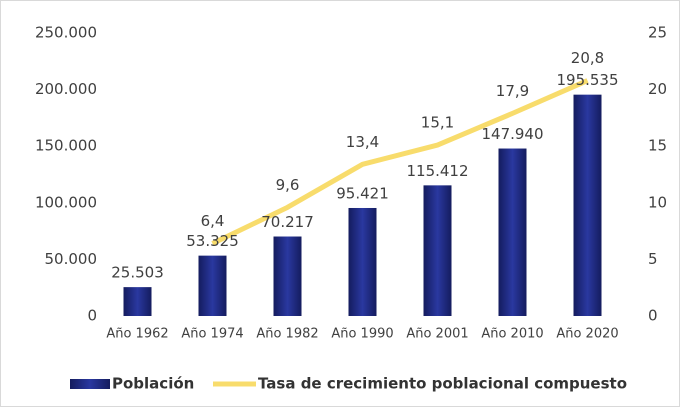 This screenshot has height=407, width=680. What do you see at coordinates (212, 241) in the screenshot?
I see `data-label: 53.325` at bounding box center [212, 241].